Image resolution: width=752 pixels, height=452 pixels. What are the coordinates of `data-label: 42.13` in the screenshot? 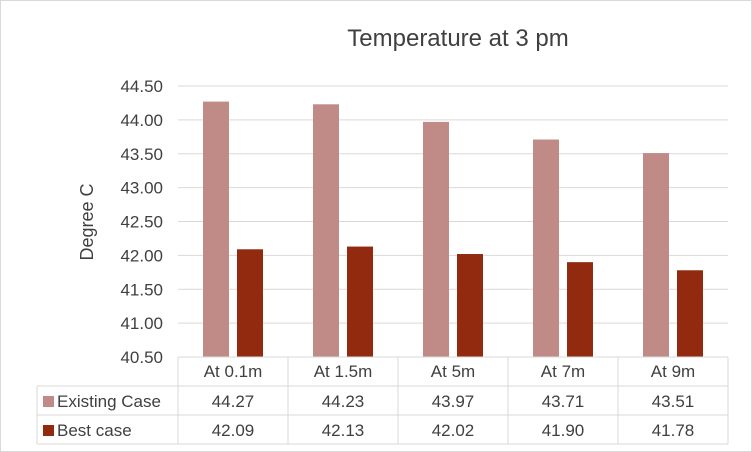 It's located at (343, 430).